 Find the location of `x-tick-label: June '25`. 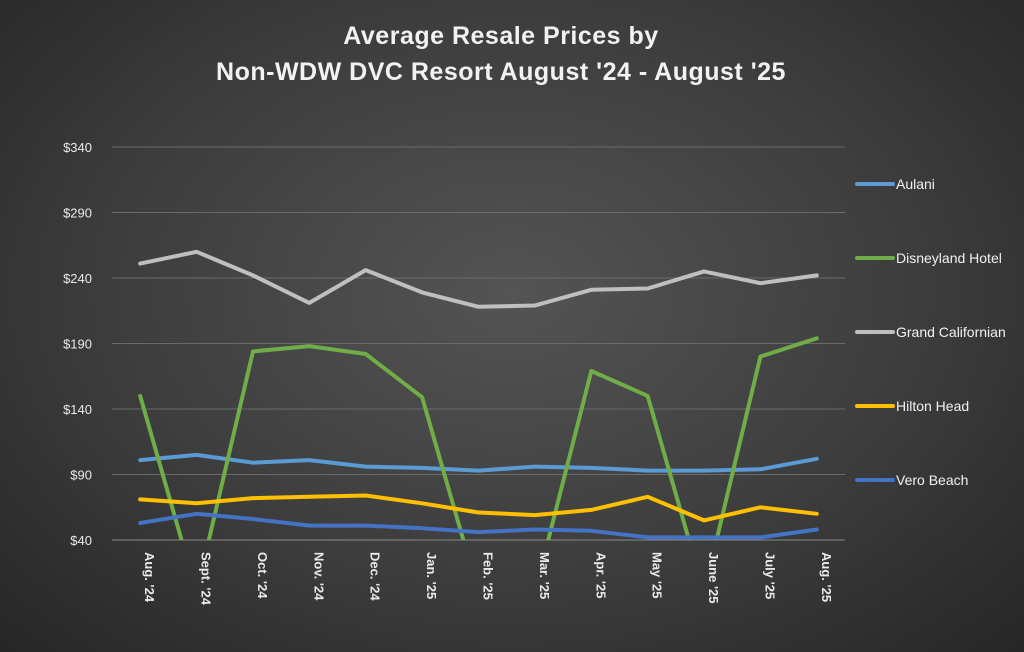

x-tick-label: June '25 is located at coordinates (713, 578).